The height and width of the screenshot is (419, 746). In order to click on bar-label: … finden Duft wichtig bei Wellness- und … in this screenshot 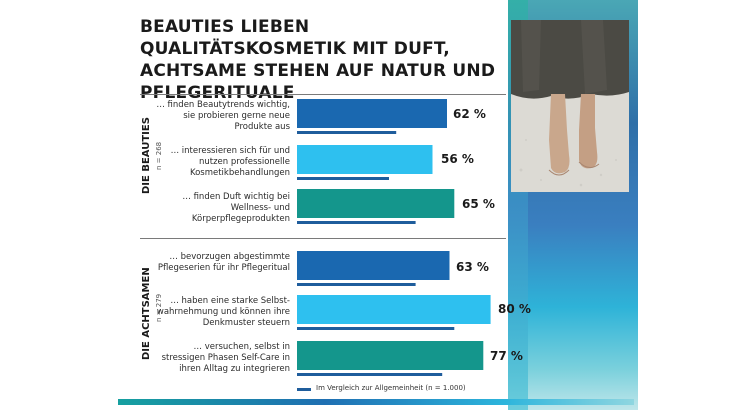, I will do `click(236, 208)`.